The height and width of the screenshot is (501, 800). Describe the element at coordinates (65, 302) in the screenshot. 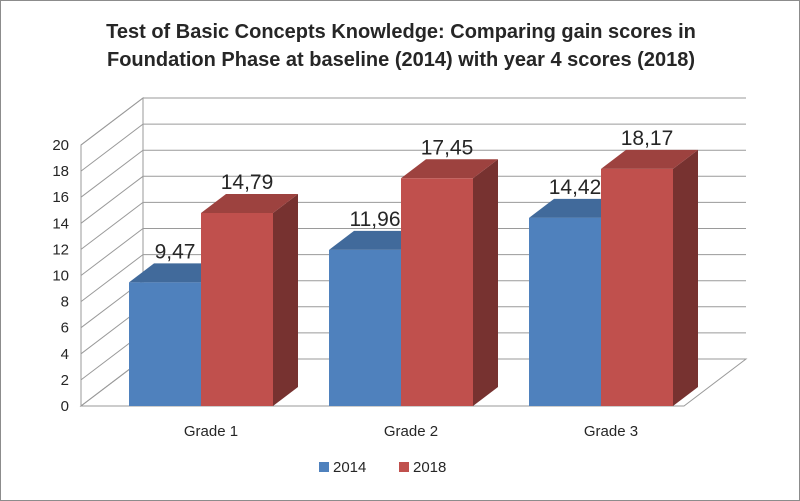

I see `y-tick-label: 8` at that location.